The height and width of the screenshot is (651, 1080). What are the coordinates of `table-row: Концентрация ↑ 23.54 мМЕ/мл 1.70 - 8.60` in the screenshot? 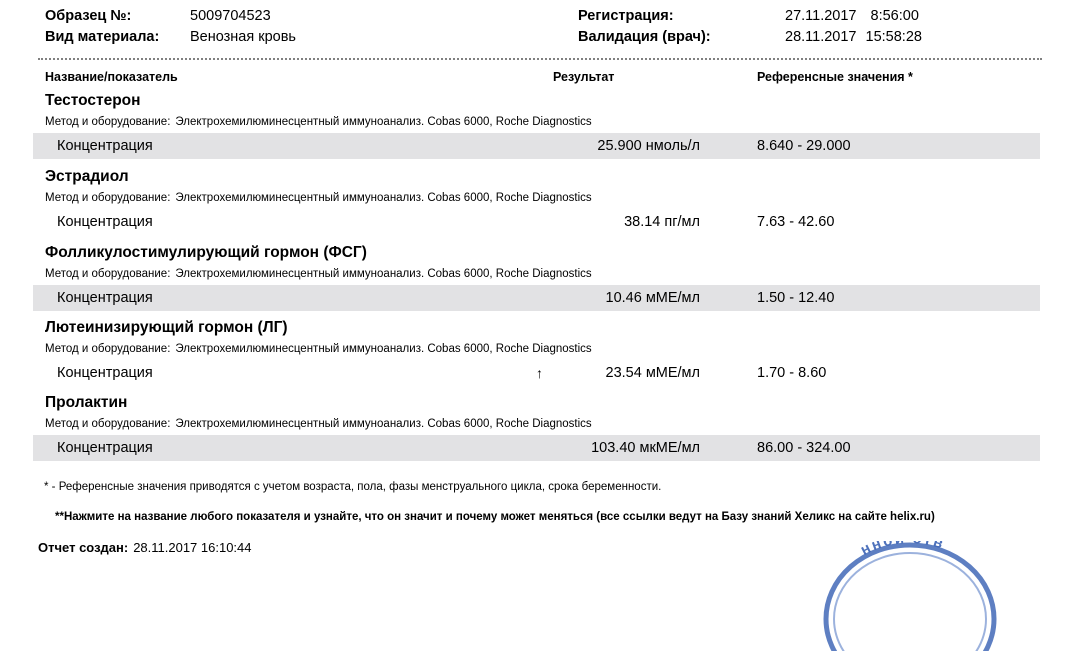 It's located at (540, 373).